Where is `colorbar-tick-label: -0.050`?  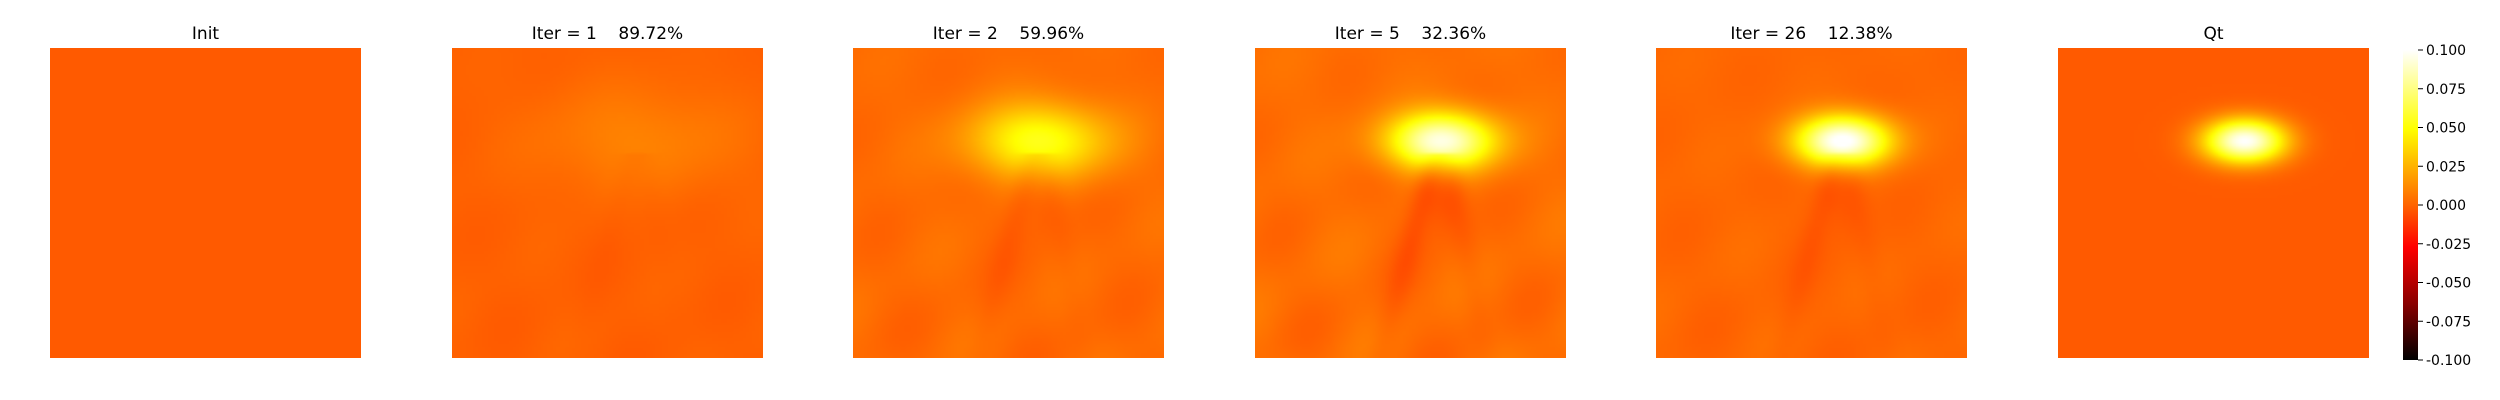 colorbar-tick-label: -0.050 is located at coordinates (2448, 284).